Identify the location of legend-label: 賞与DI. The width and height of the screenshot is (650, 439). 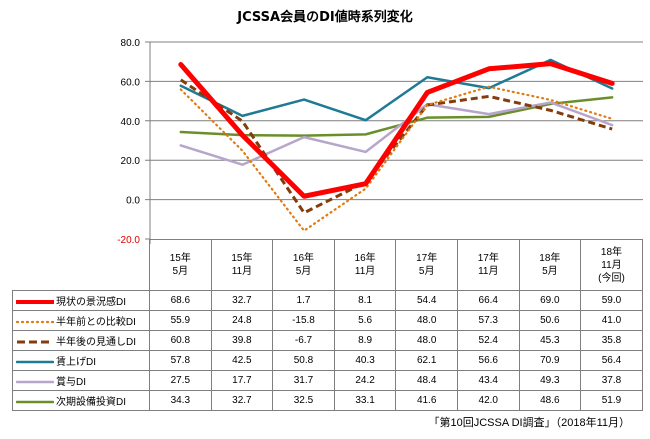
(71, 382).